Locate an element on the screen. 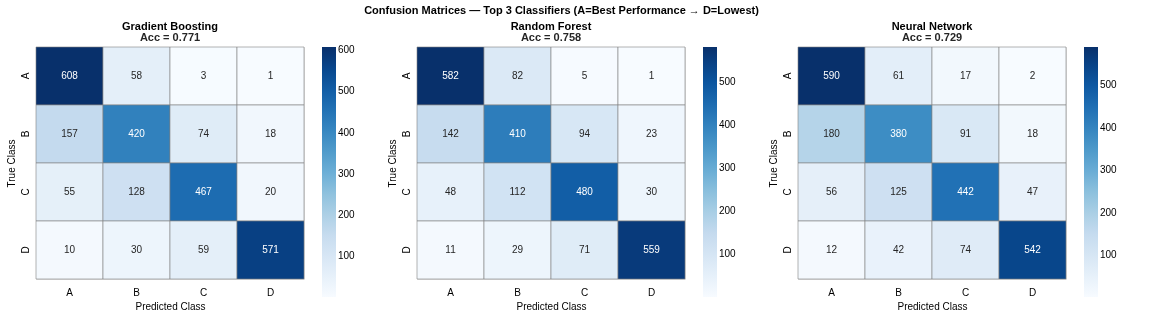 The image size is (1164, 330). data-label: 10 is located at coordinates (69, 249).